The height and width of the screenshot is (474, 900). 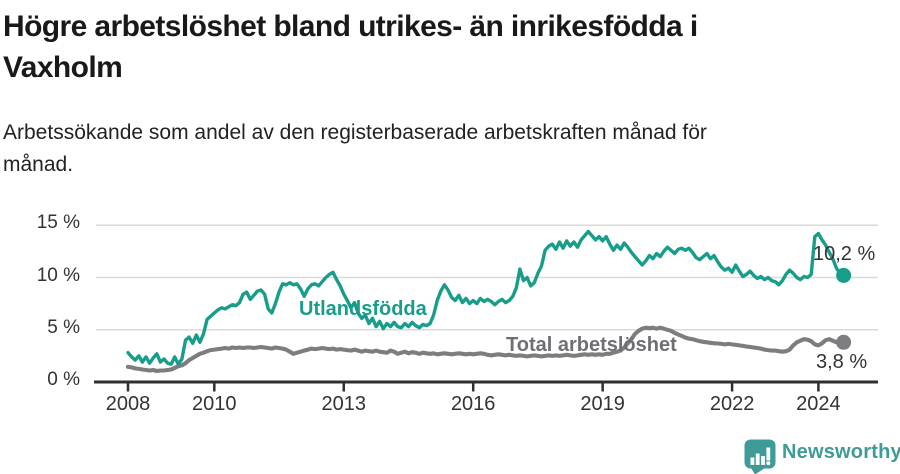 I want to click on logo-bubble-tail, so click(x=758, y=471).